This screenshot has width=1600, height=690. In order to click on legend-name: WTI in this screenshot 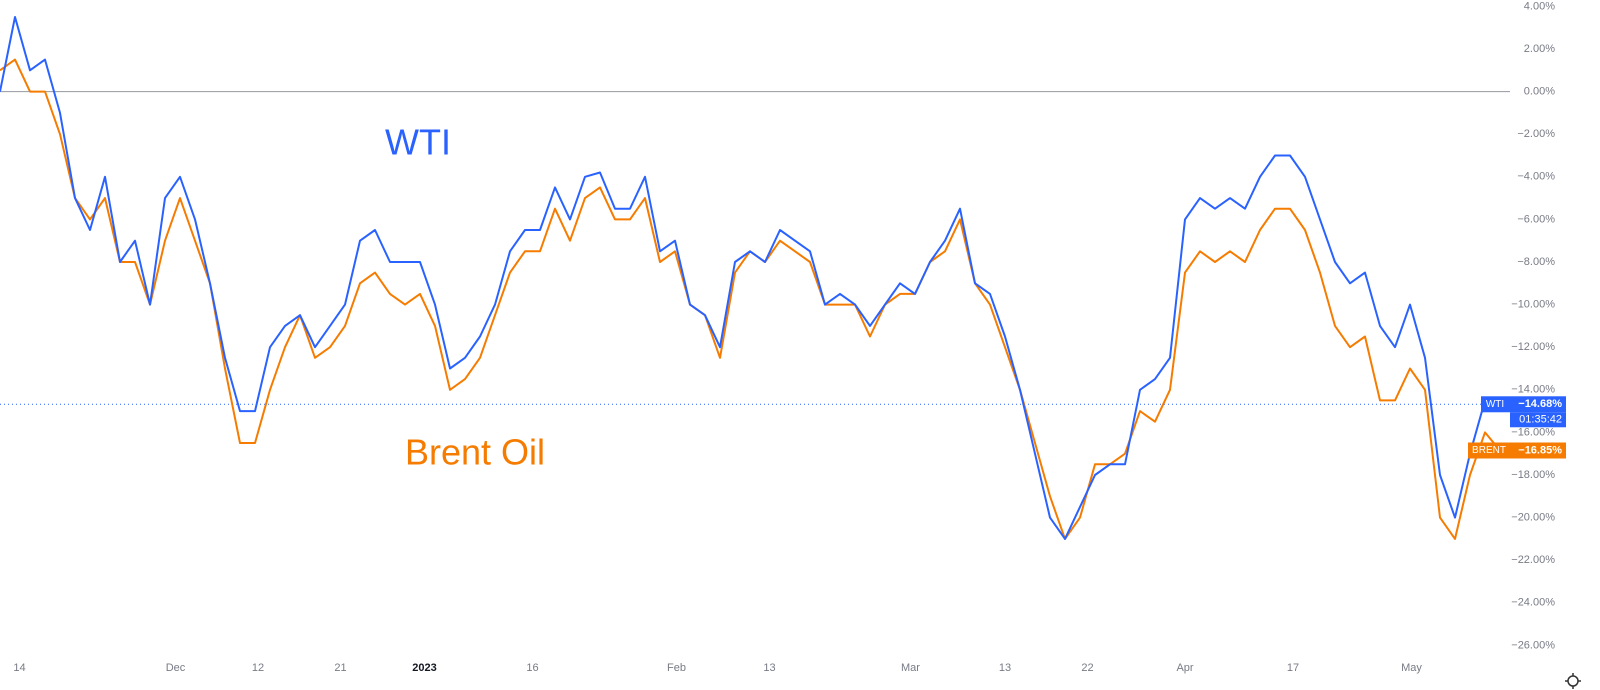, I will do `click(1495, 404)`.